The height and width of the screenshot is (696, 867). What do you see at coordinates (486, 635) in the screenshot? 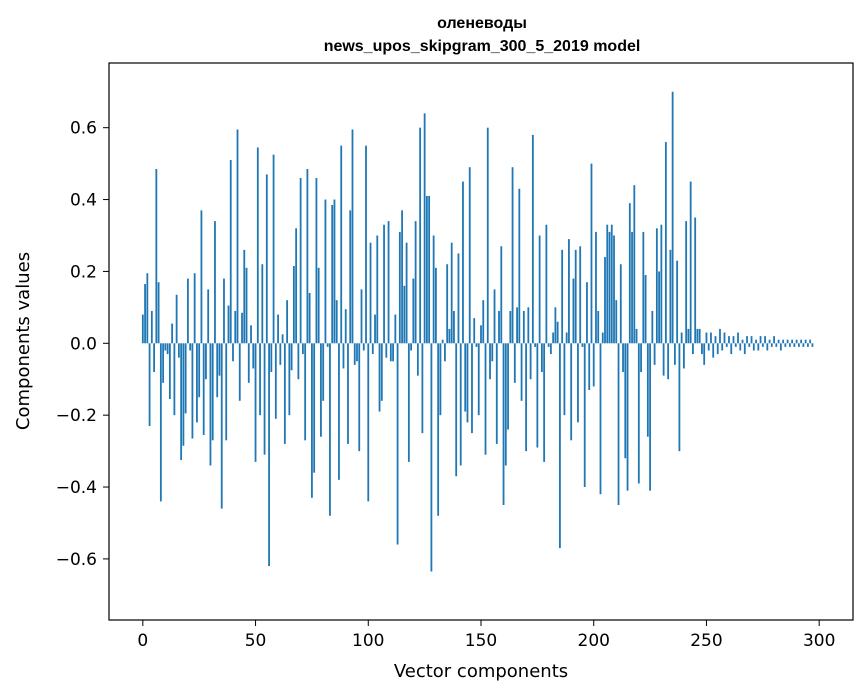
I see `x-axis-ticks: 0 50 100 150 200 250 300` at bounding box center [486, 635].